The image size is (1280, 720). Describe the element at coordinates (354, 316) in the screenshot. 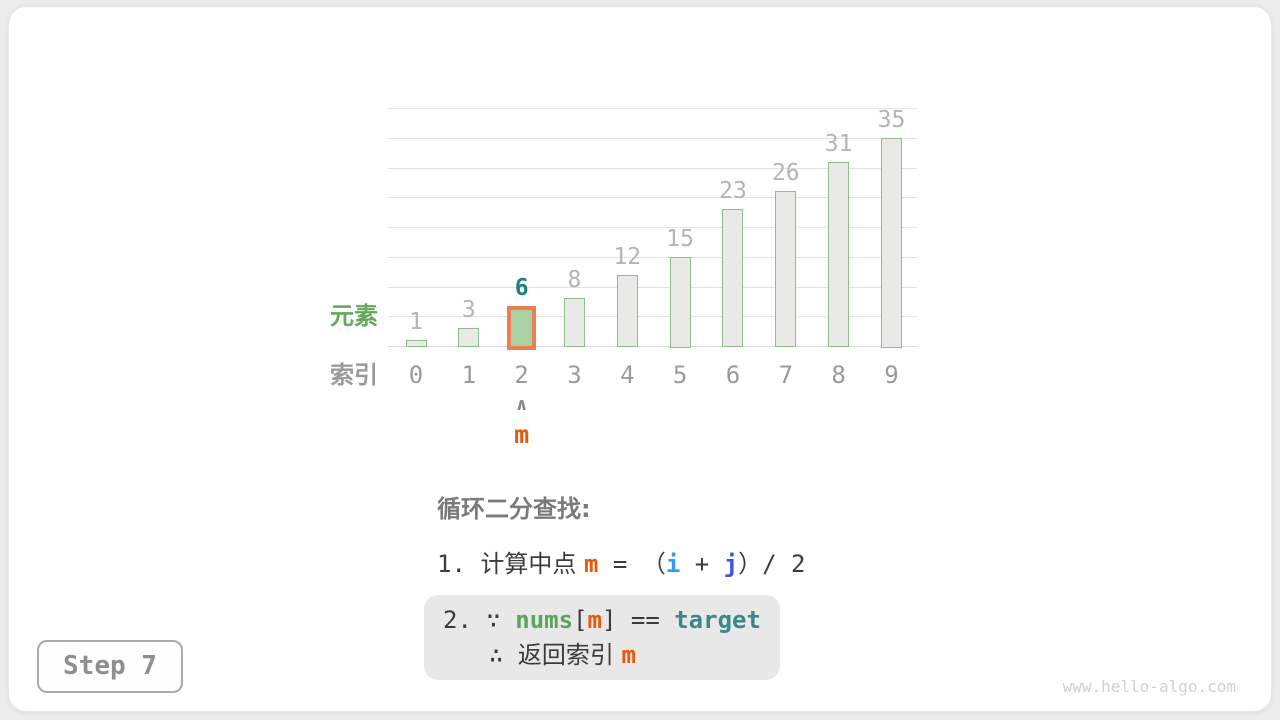

I see `y-axis-label-elements: 元素` at that location.